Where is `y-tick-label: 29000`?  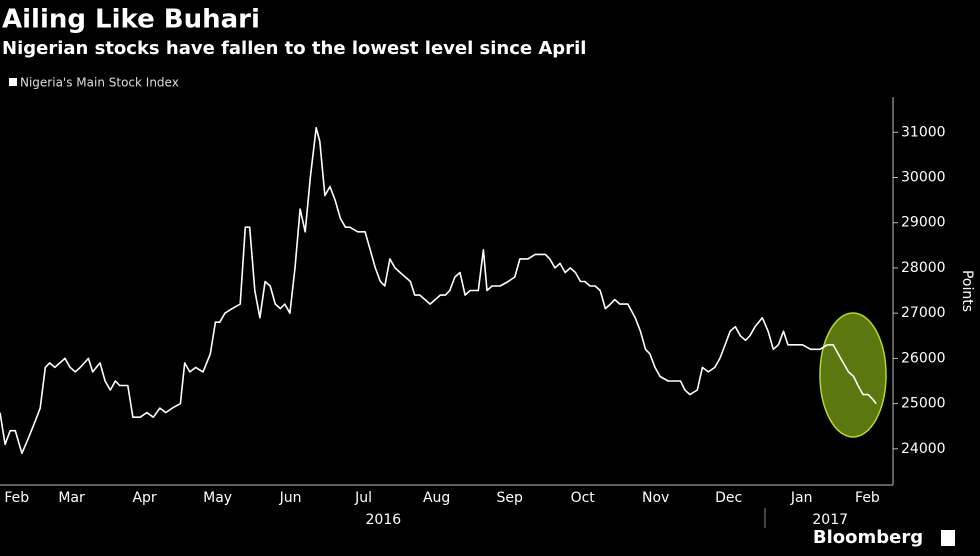 y-tick-label: 29000 is located at coordinates (923, 223).